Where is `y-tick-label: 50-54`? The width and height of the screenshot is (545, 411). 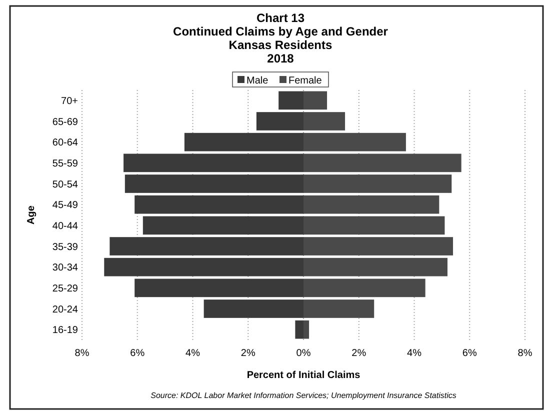
y-tick-label: 50-54 is located at coordinates (65, 184).